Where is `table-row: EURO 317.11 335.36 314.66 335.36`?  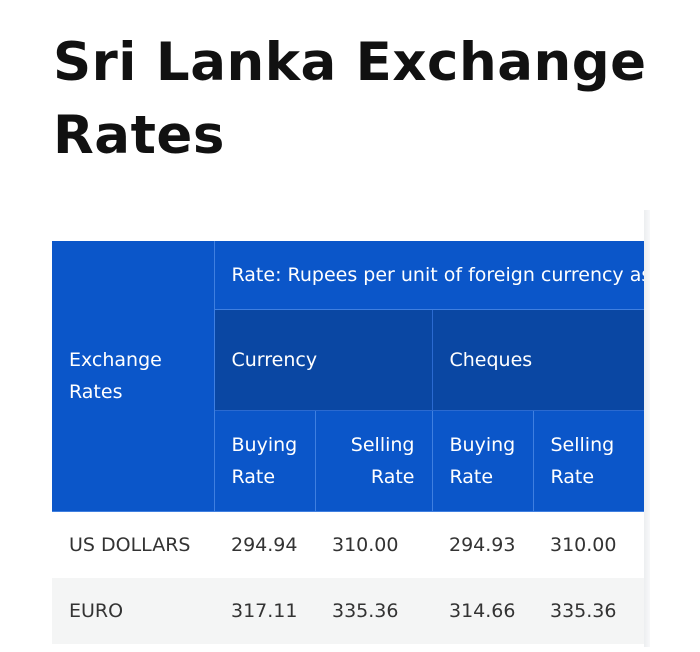
table-row: EURO 317.11 335.36 314.66 335.36 is located at coordinates (348, 610).